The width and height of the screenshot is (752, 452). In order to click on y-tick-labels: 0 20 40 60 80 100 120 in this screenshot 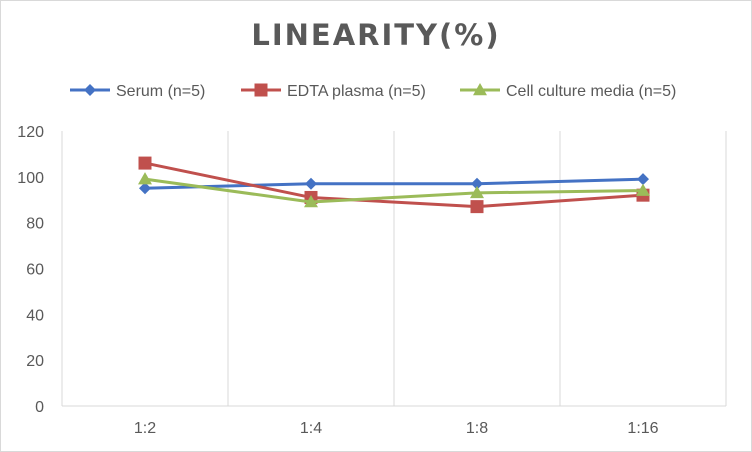, I will do `click(30, 270)`.